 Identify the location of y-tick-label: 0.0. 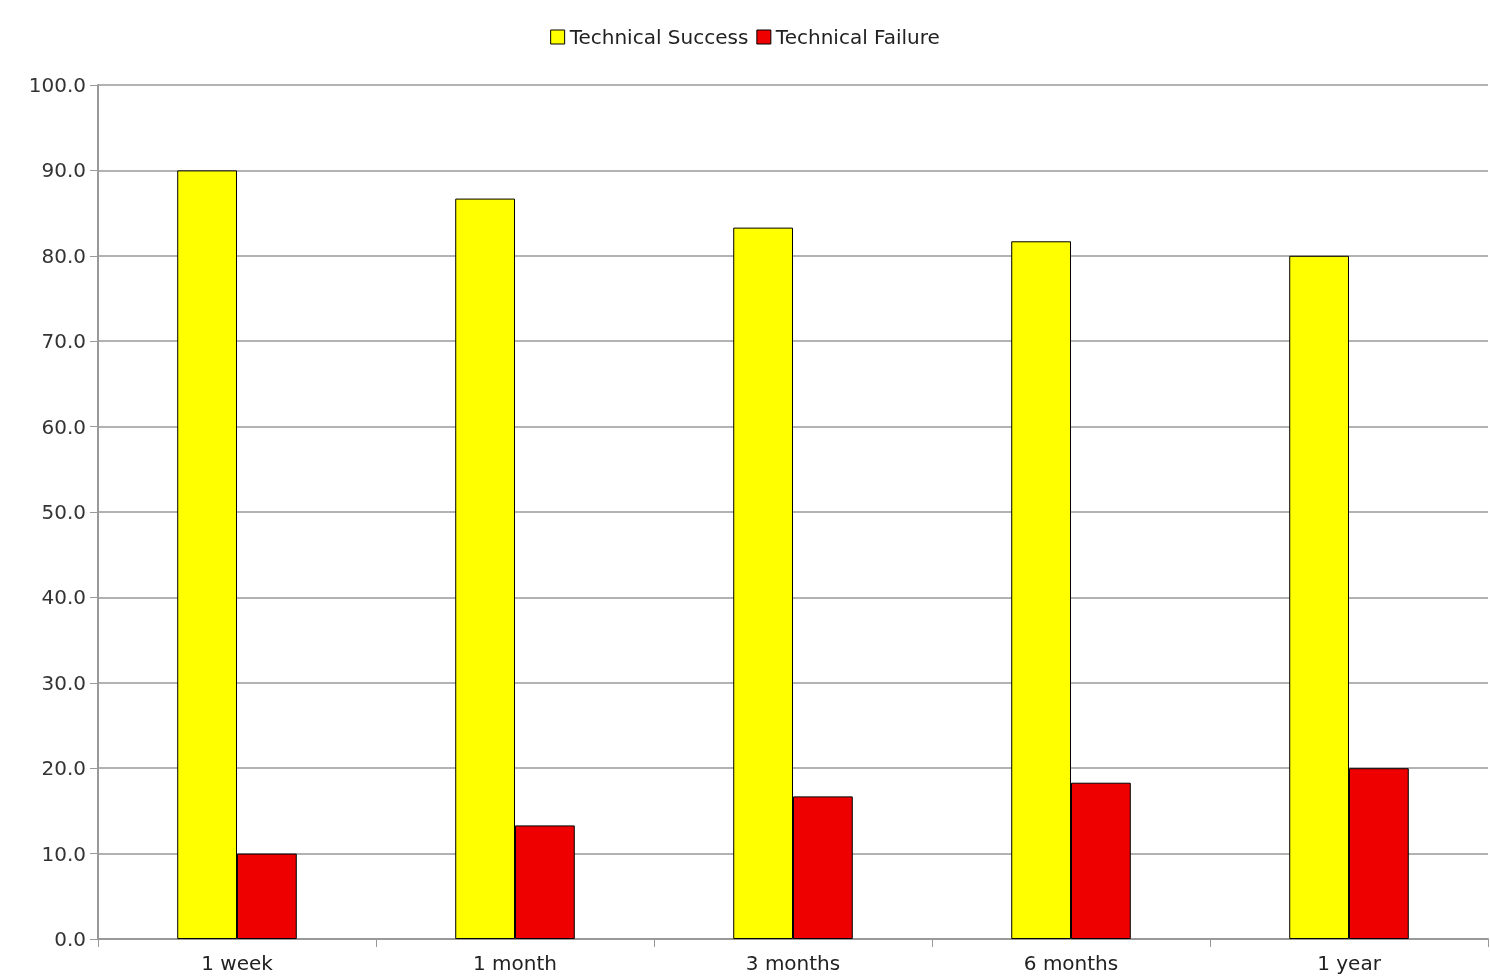
(70, 939).